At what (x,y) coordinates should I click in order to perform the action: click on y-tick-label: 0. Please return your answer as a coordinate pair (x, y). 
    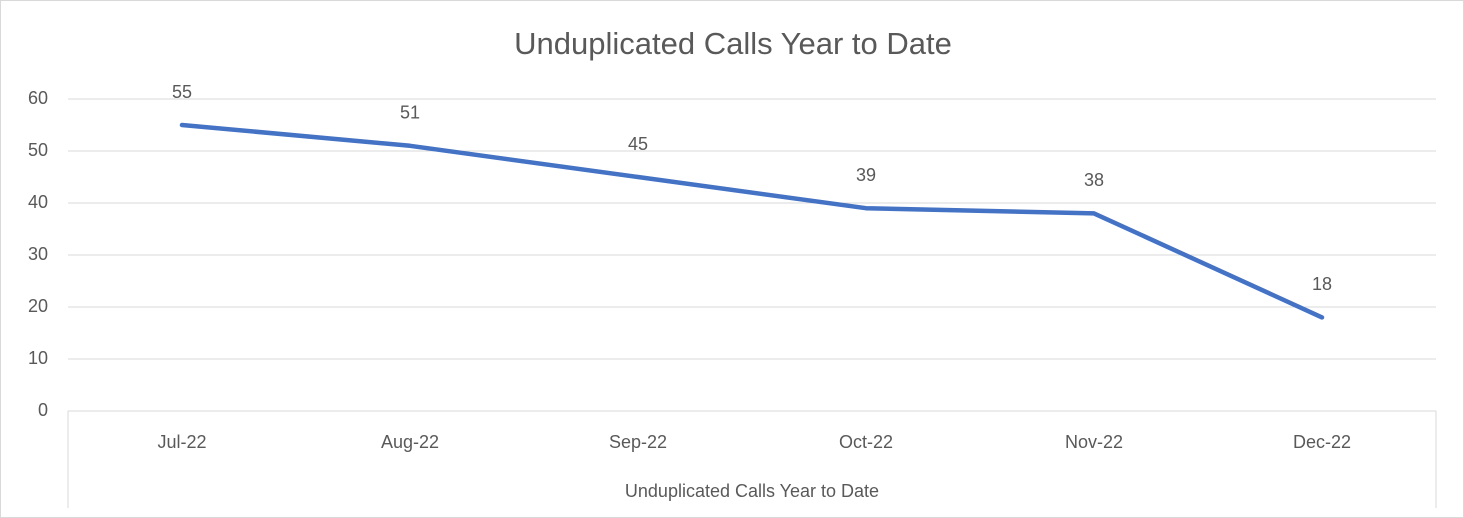
    Looking at the image, I should click on (43, 410).